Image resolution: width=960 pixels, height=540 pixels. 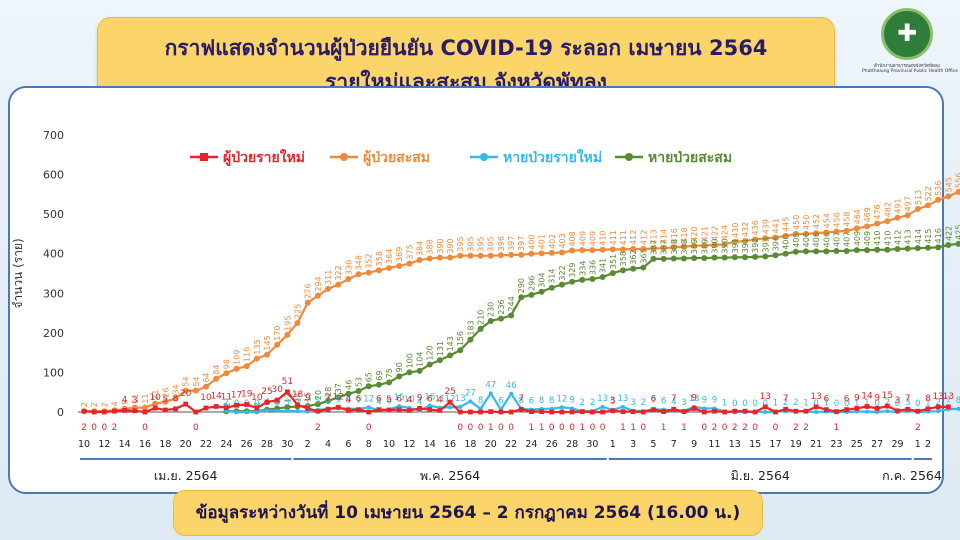 What do you see at coordinates (53, 372) in the screenshot?
I see `y-tick-label: 100` at bounding box center [53, 372].